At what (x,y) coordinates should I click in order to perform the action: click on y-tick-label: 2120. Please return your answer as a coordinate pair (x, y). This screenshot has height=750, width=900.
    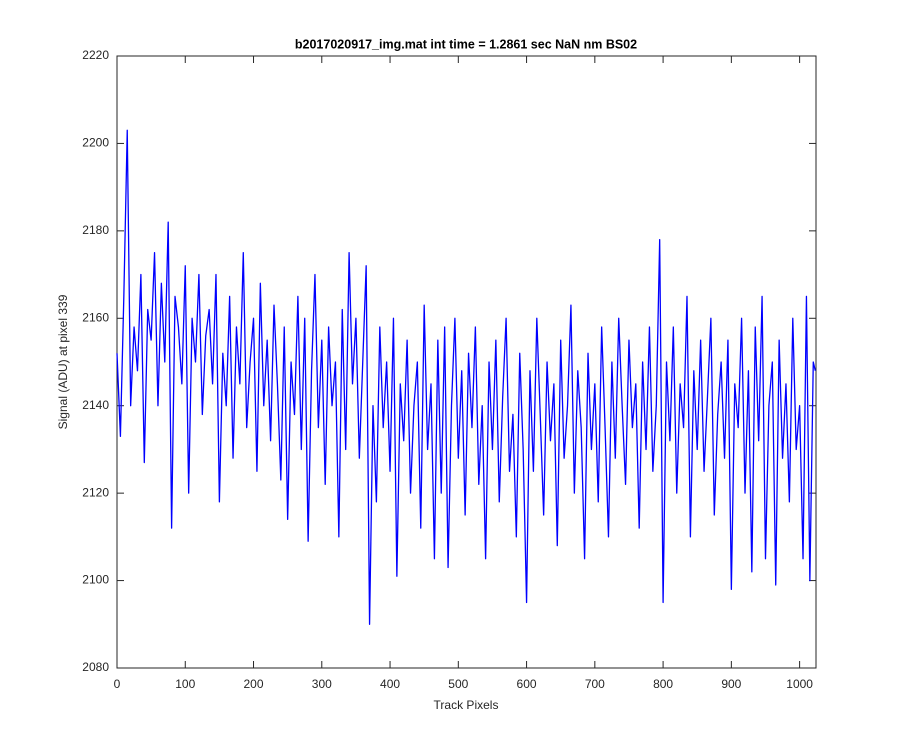
    Looking at the image, I should click on (95, 492).